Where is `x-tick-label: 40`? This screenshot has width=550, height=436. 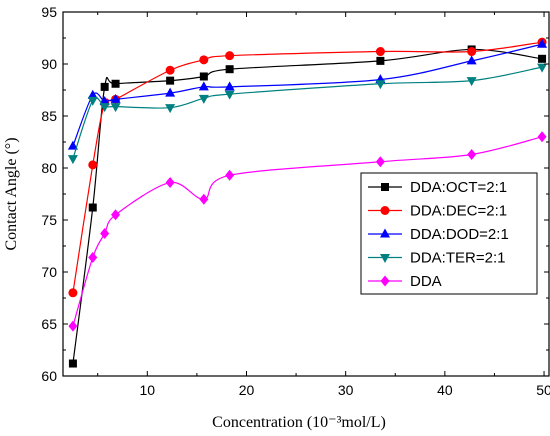
x-tick-label: 40 is located at coordinates (445, 390).